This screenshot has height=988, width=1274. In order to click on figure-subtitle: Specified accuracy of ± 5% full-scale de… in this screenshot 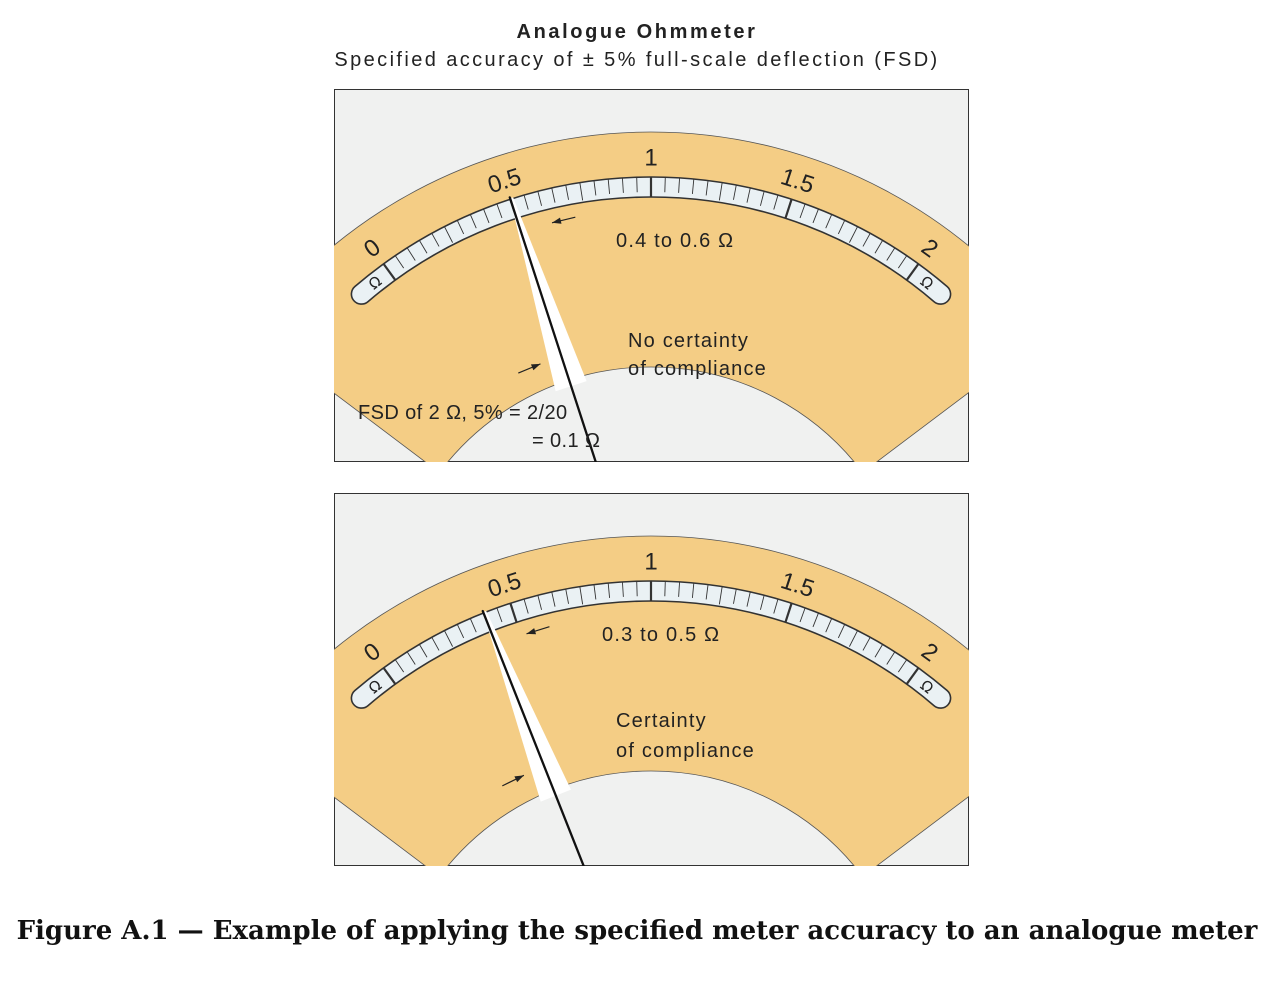, I will do `click(637, 60)`.